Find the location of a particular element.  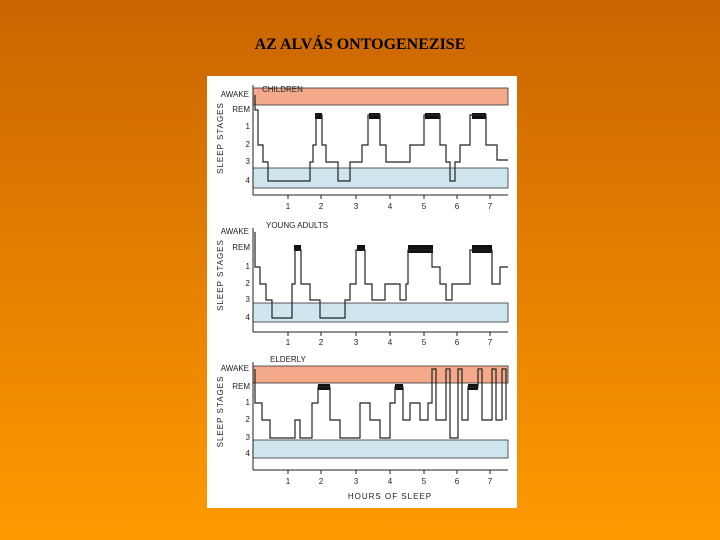

panel-label: ELDERLY is located at coordinates (288, 359).